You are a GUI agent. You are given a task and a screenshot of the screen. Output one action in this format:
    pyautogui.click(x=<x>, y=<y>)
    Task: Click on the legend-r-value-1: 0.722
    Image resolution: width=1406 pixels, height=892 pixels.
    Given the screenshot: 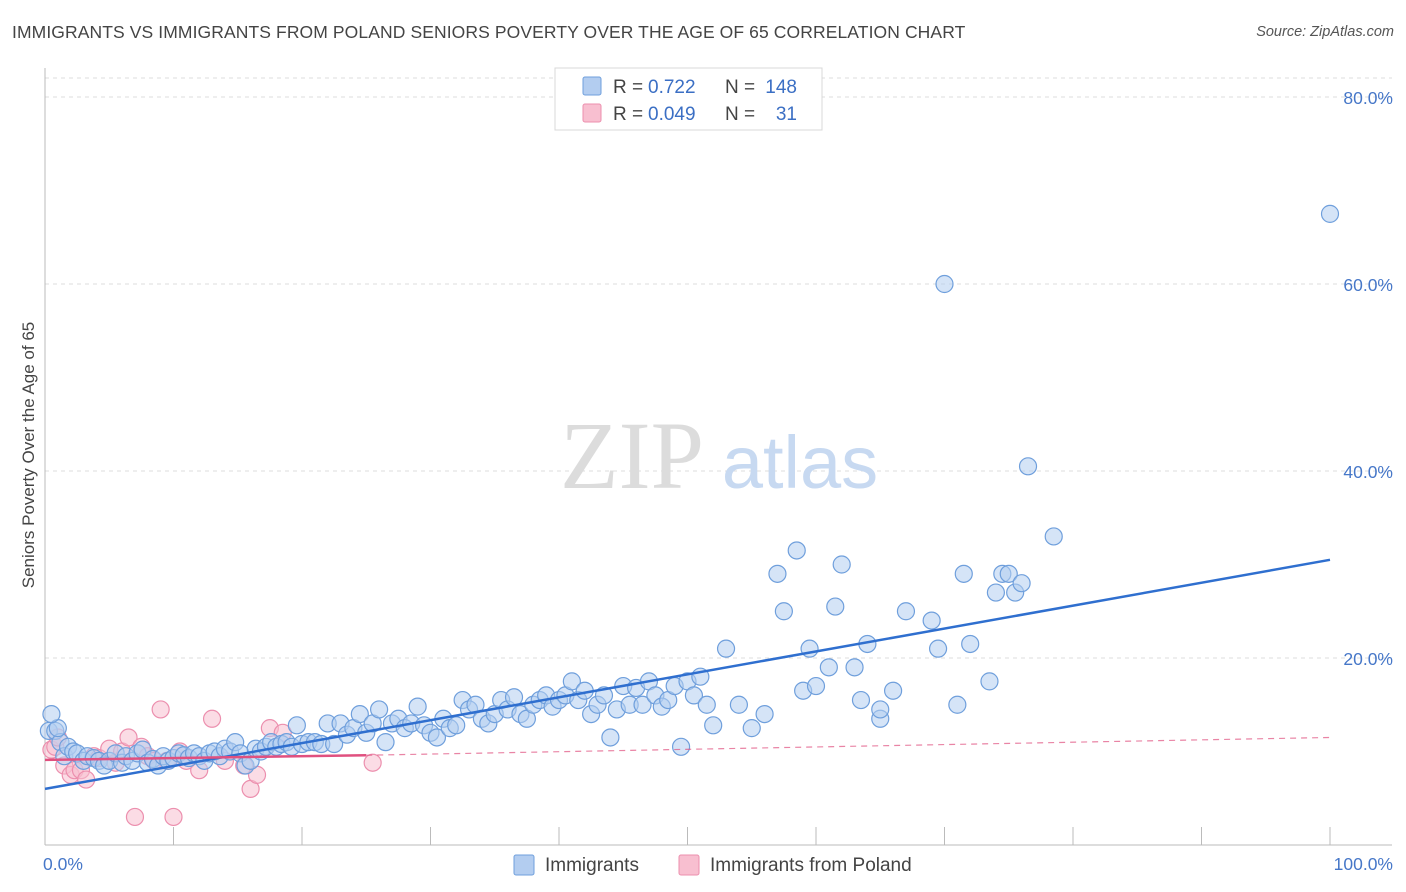 What is the action you would take?
    pyautogui.click(x=672, y=87)
    